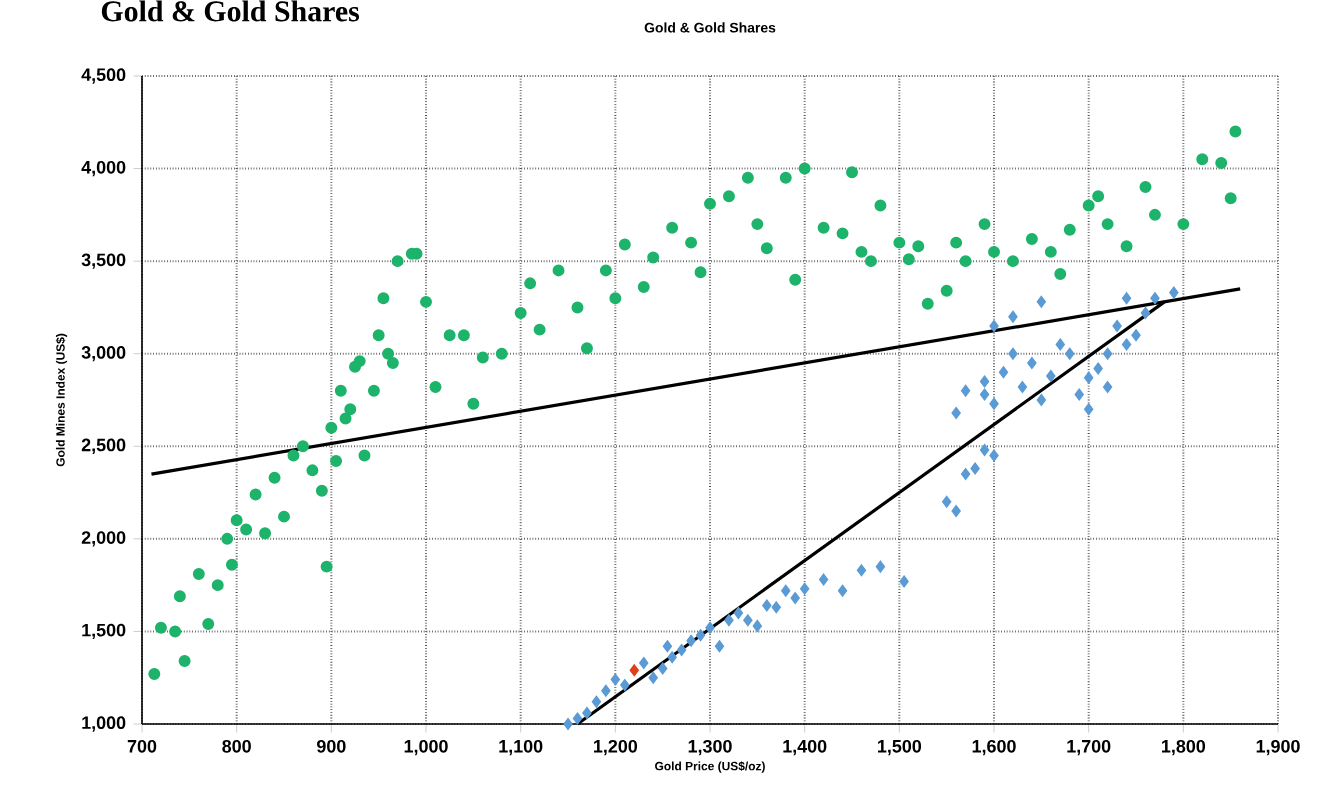  What do you see at coordinates (236, 746) in the screenshot?
I see `x-tick-label: 800` at bounding box center [236, 746].